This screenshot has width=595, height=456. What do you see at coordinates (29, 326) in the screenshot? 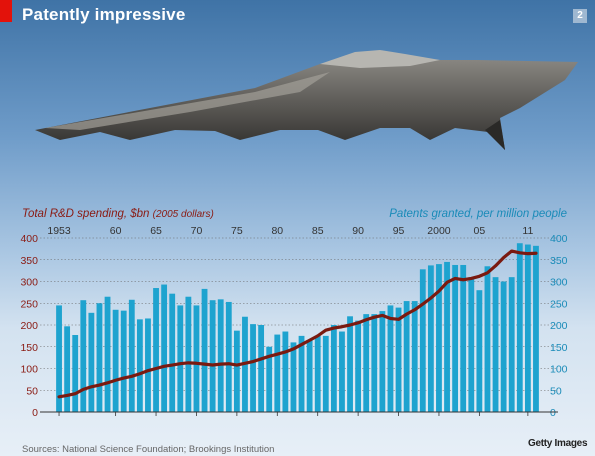
I see `left-y-tick-label: 200` at bounding box center [29, 326].